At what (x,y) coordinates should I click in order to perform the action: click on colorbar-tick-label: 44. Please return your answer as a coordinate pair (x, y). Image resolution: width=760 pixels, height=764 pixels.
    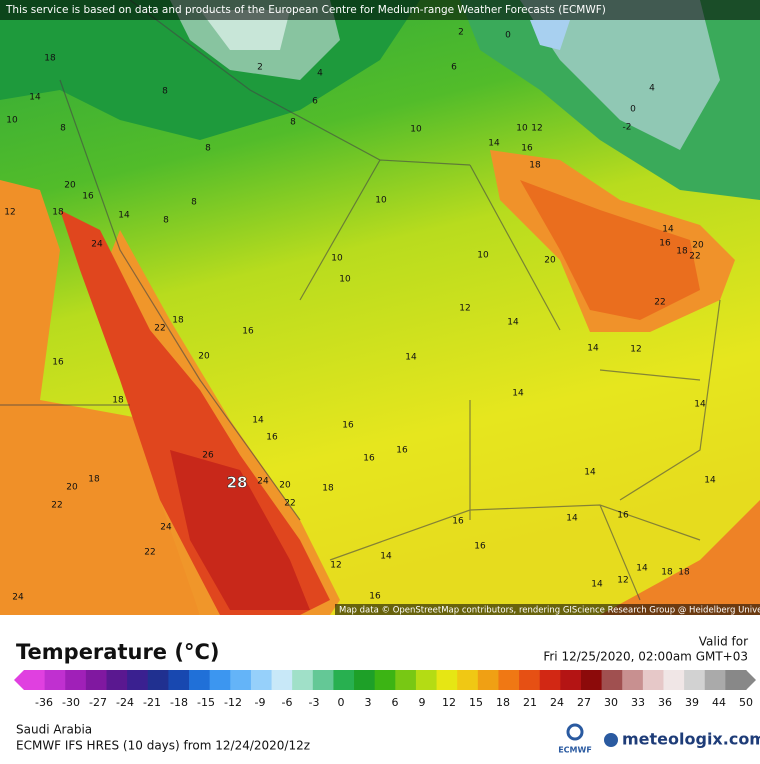
    Looking at the image, I should click on (719, 702).